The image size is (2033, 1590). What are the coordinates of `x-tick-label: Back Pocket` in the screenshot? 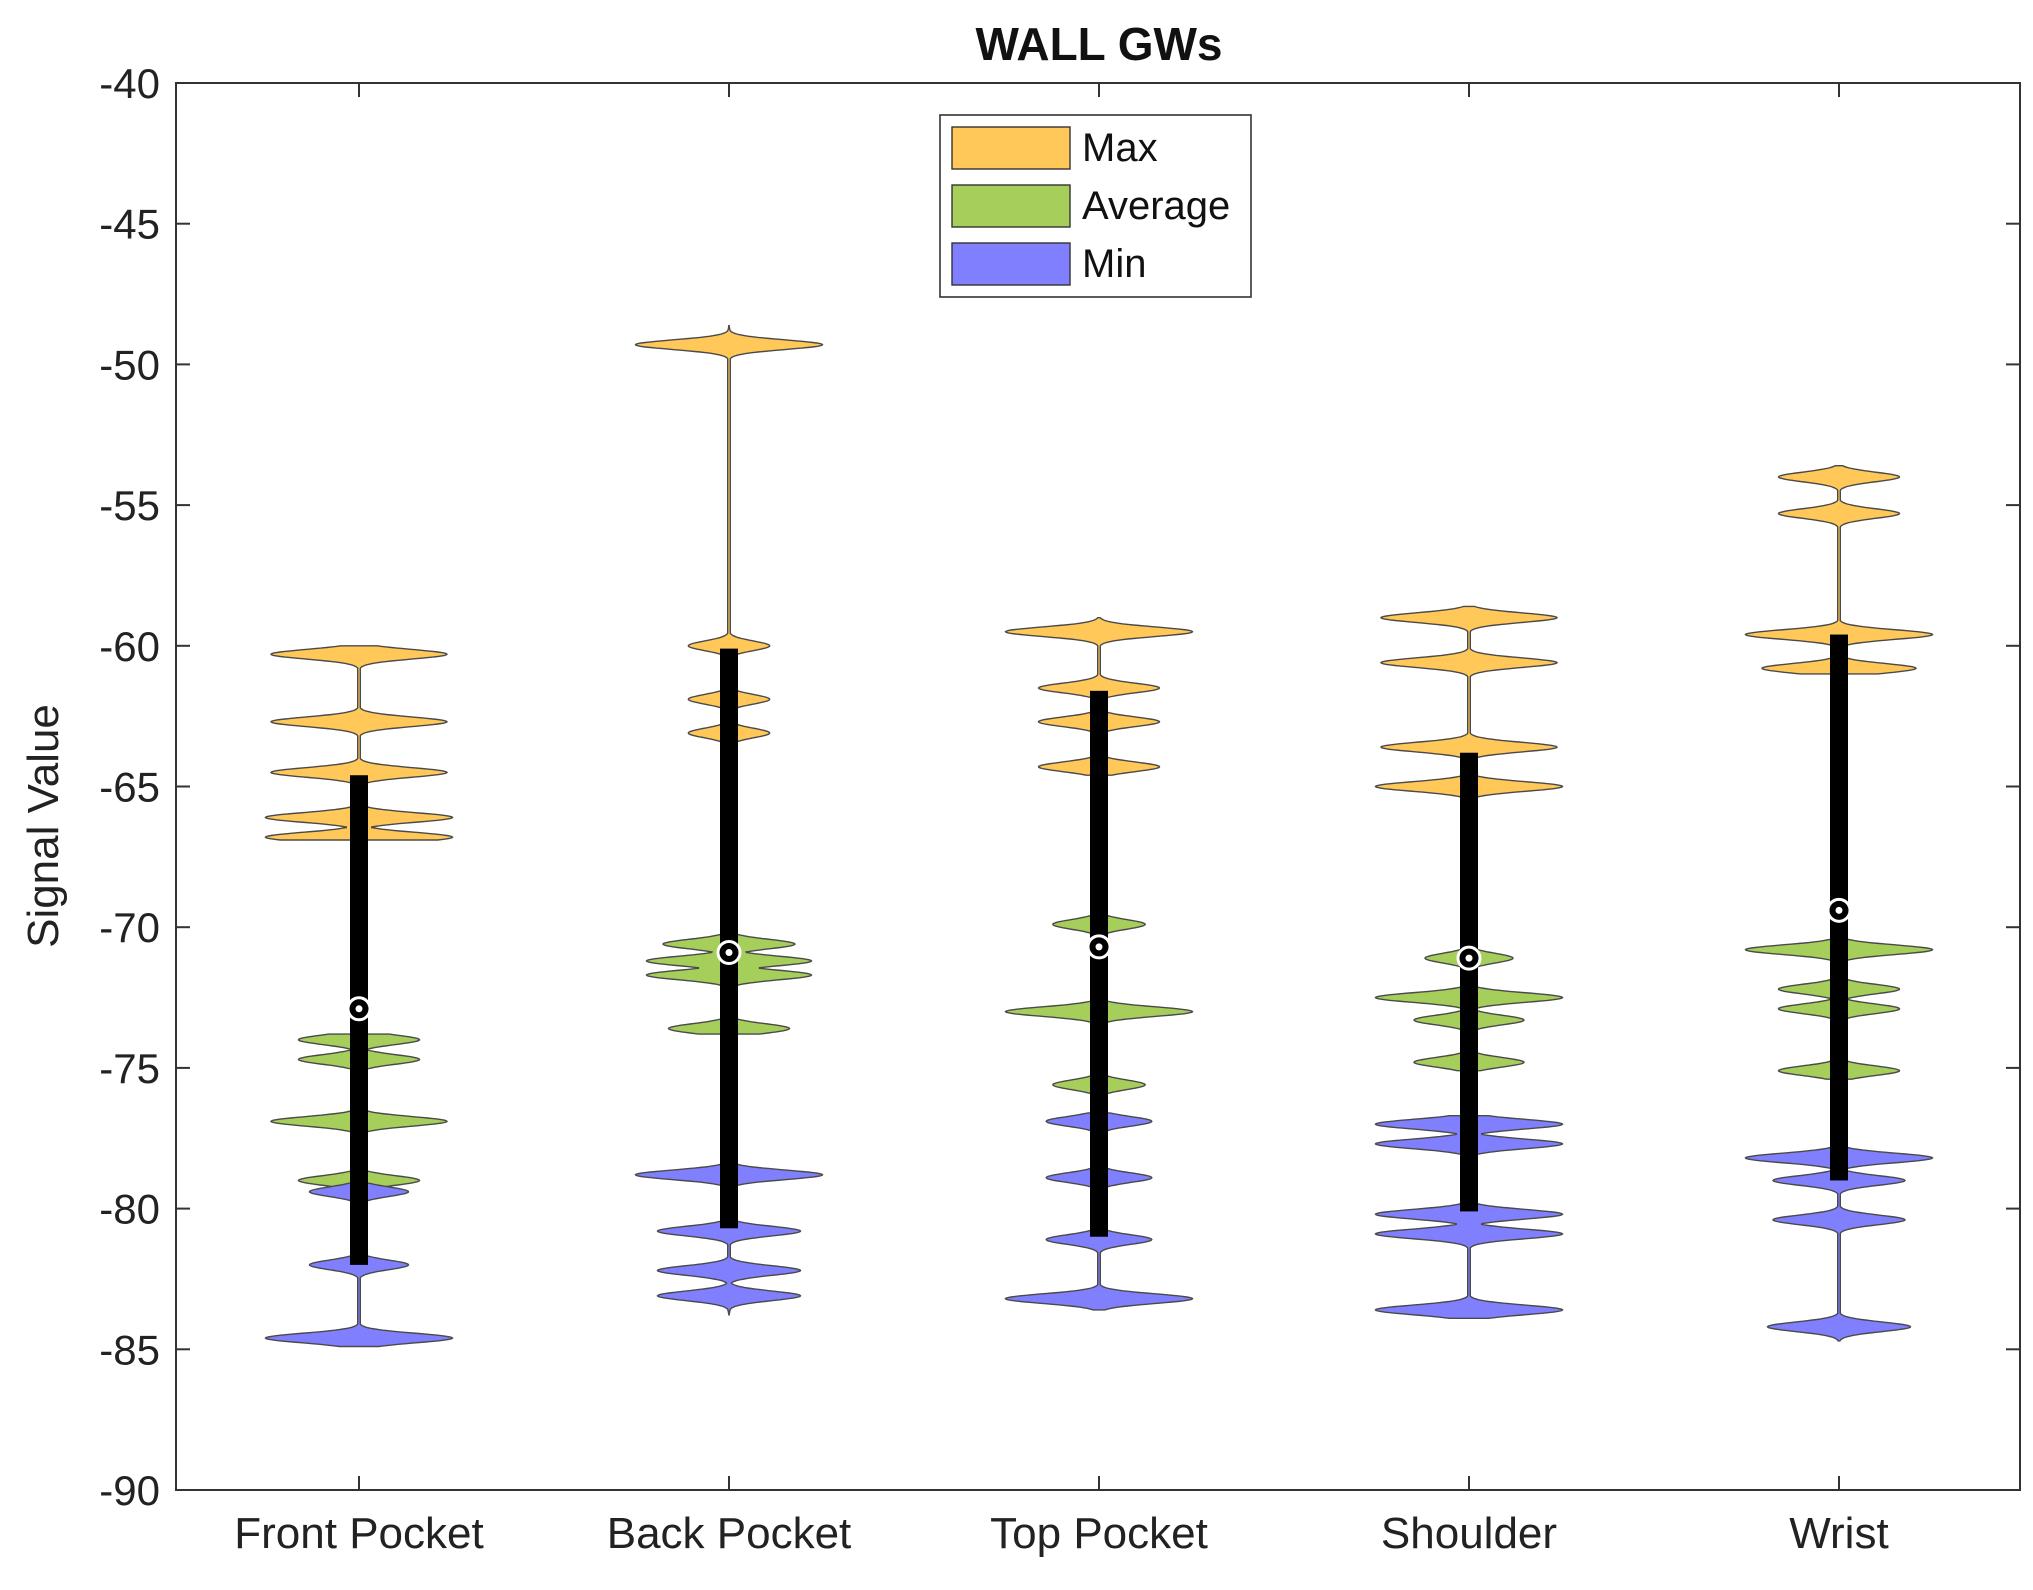 It's located at (729, 1533).